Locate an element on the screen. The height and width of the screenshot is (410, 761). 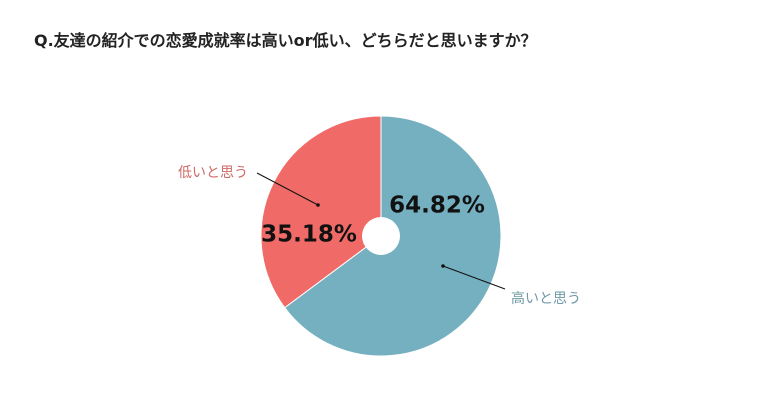
category-label-1: 高いと思う is located at coordinates (546, 298).